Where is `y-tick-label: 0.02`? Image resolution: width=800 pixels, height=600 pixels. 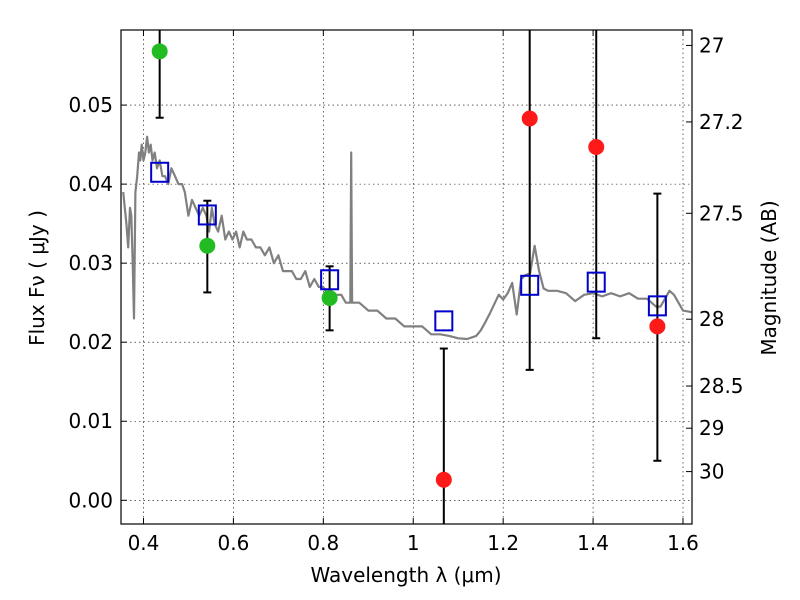
y-tick-label: 0.02 is located at coordinates (90, 342).